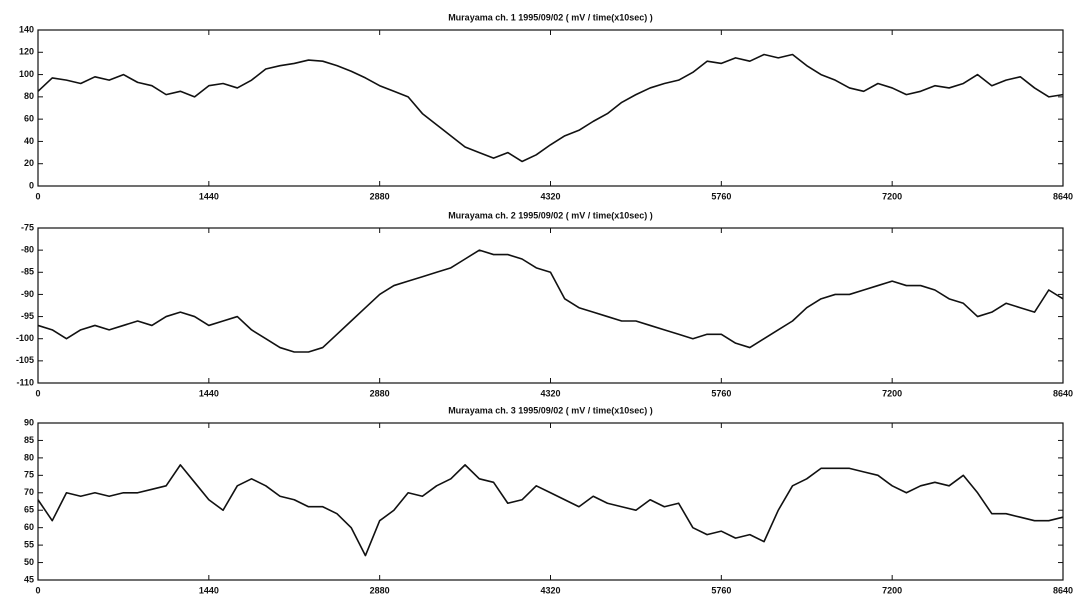 The height and width of the screenshot is (599, 1080). What do you see at coordinates (550, 510) in the screenshot?
I see `data-line` at bounding box center [550, 510].